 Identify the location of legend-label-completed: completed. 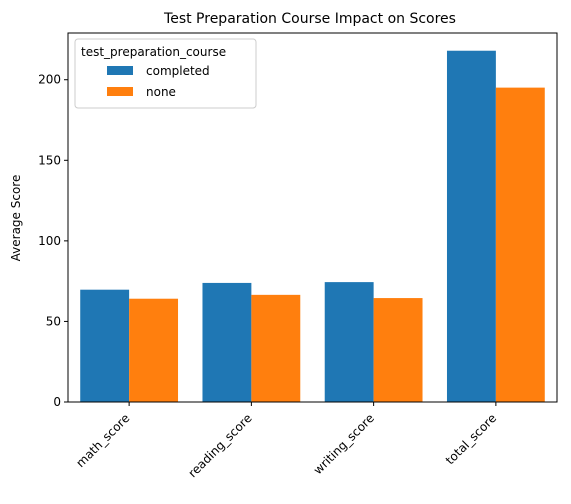
(178, 71).